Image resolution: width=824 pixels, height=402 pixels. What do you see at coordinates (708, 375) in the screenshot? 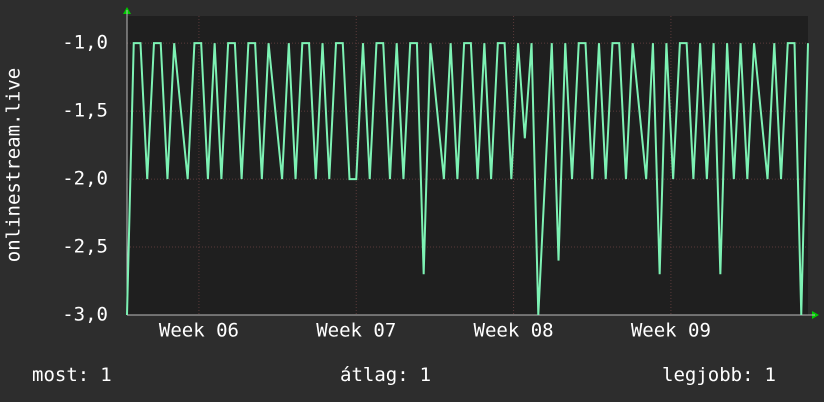
I see `stat-label: legjobb:` at bounding box center [708, 375].